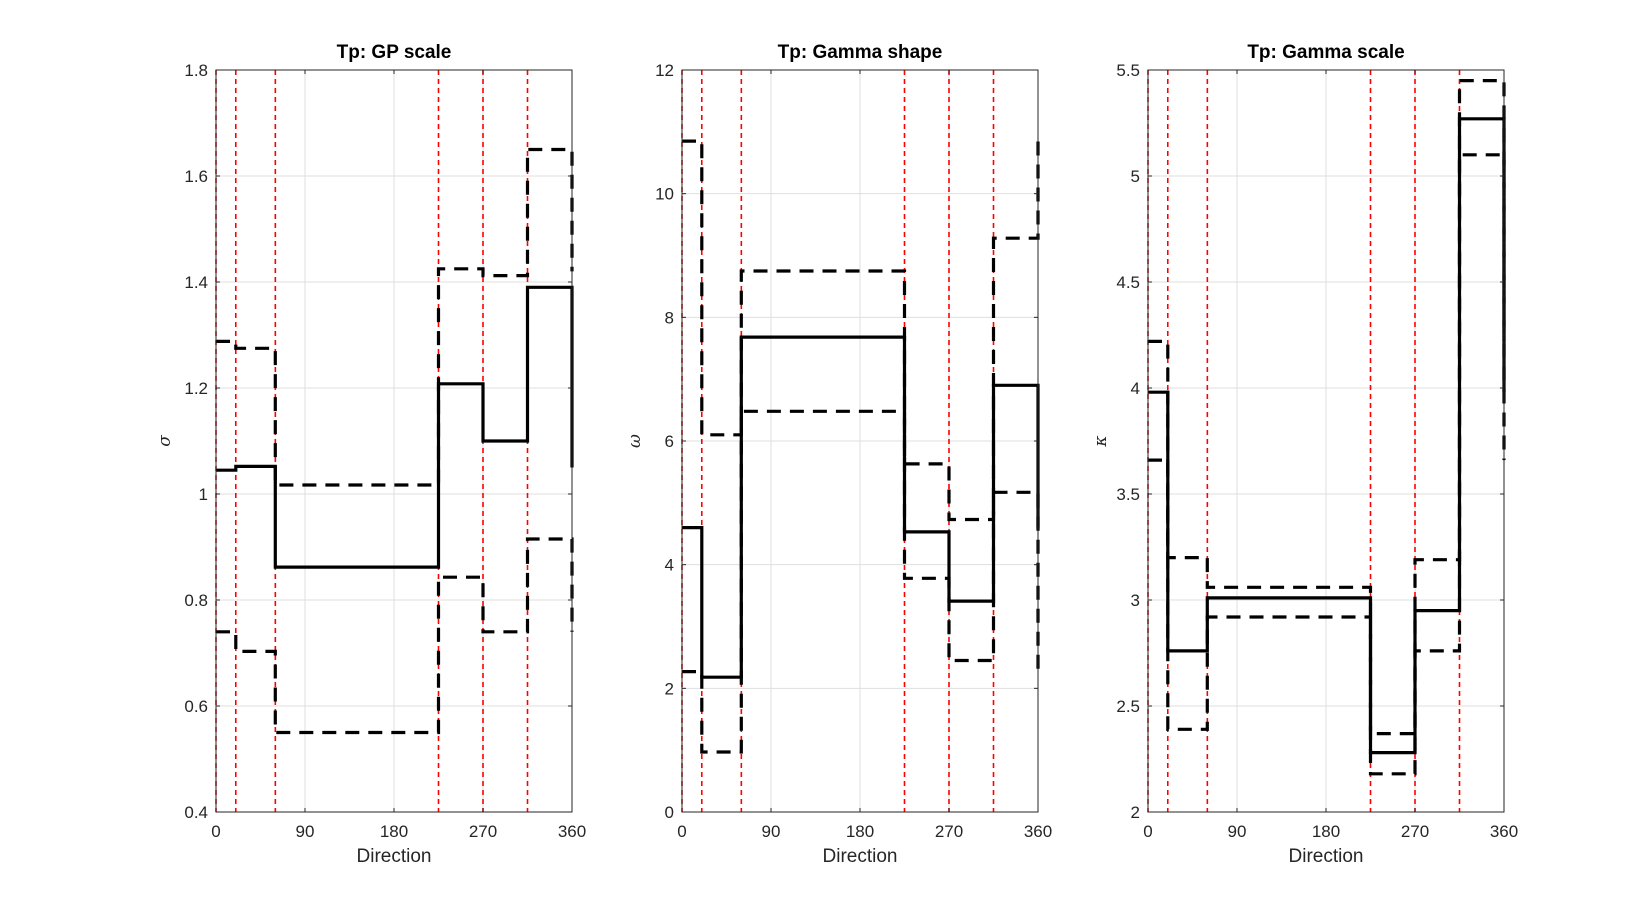  Describe the element at coordinates (860, 52) in the screenshot. I see `chart-title: Tp: Gamma shape` at that location.